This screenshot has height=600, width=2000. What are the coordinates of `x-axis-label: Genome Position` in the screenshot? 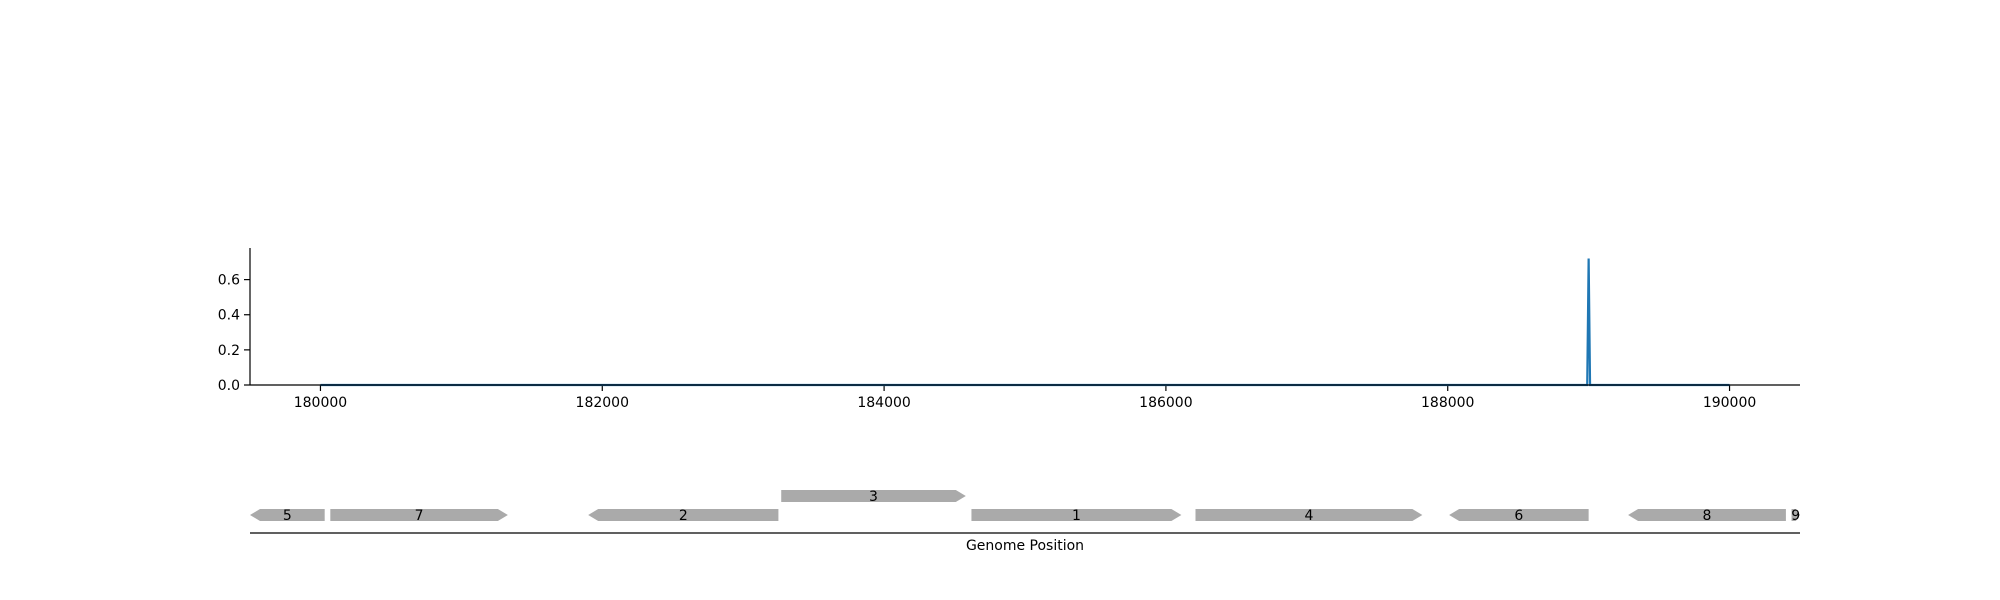 It's located at (1025, 546).